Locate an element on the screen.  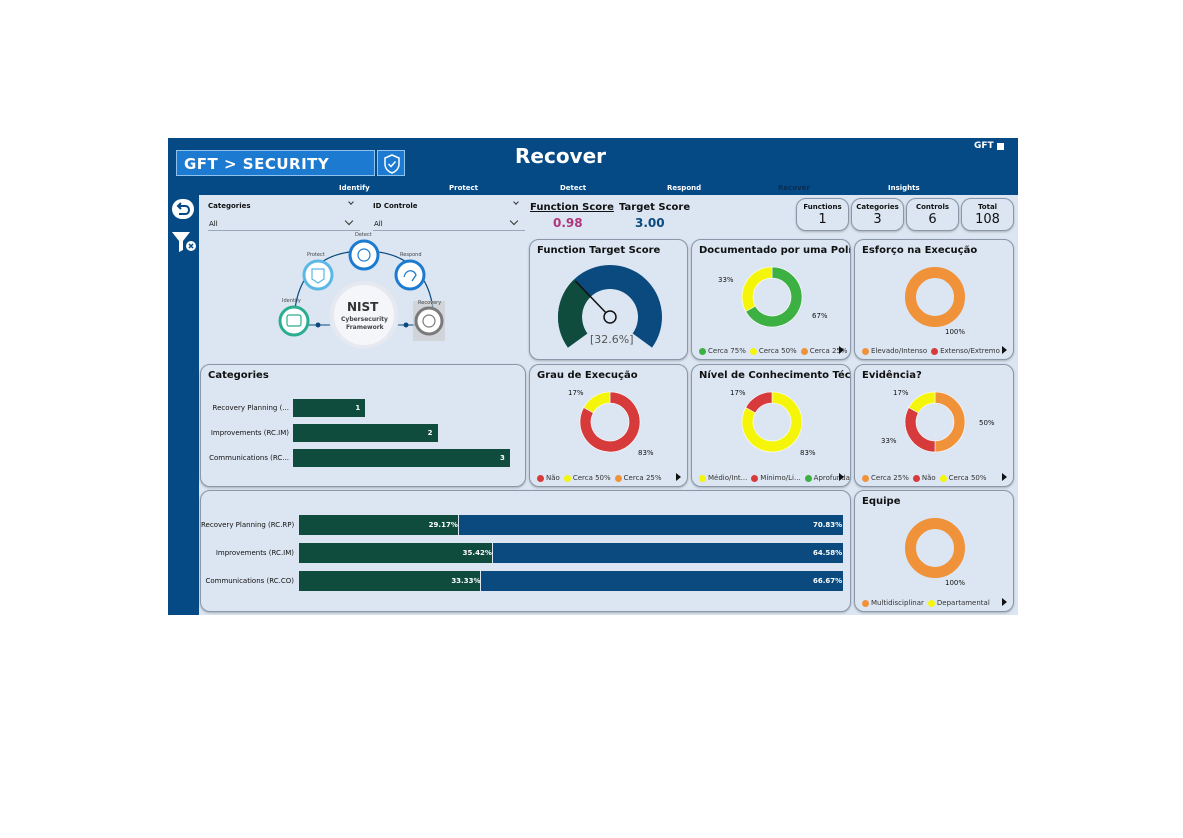
esforco-legend-item: Elevado/Intenso is located at coordinates (894, 351).